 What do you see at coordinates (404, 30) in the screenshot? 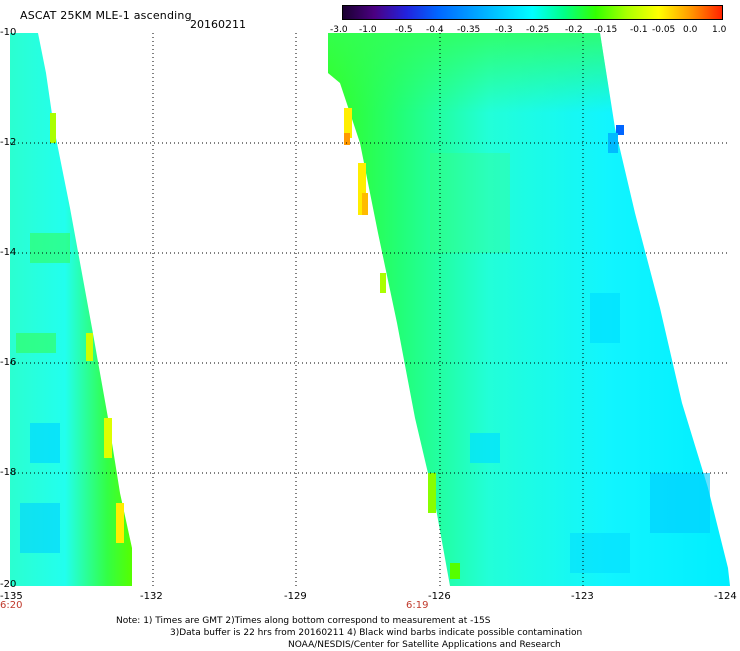
I see `color-scale-label: -0.5` at bounding box center [404, 30].